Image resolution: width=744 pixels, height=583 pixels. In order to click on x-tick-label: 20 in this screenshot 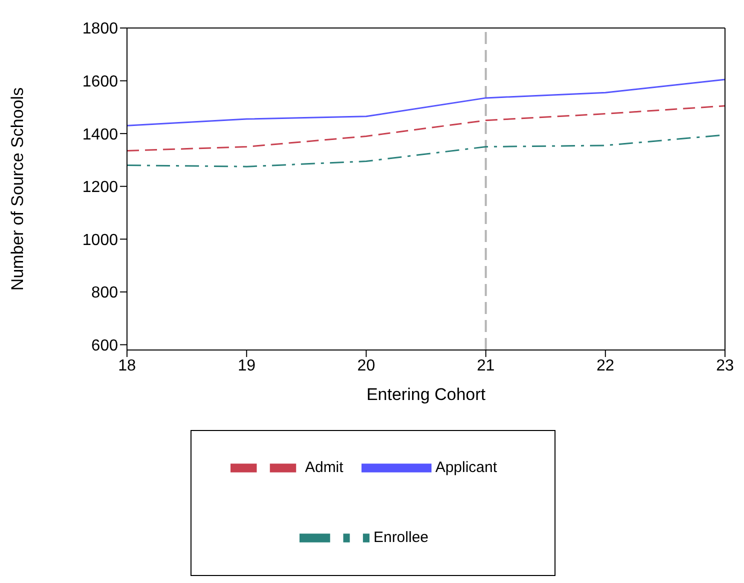, I will do `click(366, 365)`.